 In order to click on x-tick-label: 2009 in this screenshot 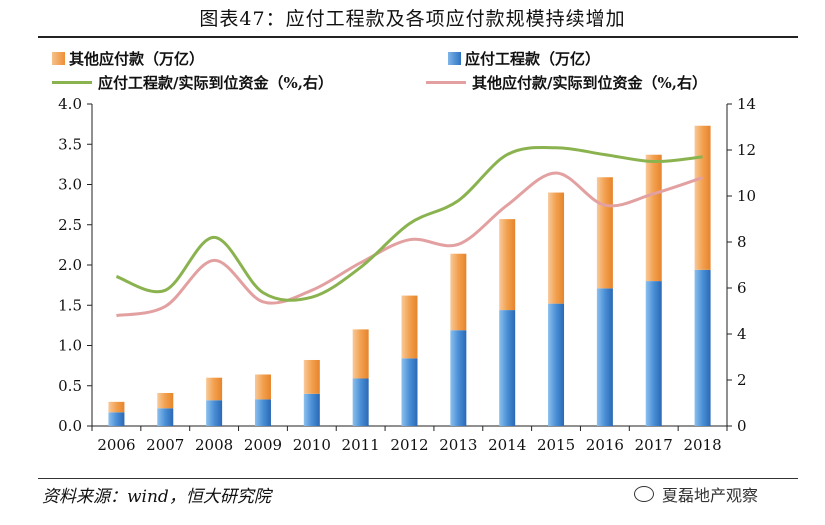, I will do `click(263, 445)`.